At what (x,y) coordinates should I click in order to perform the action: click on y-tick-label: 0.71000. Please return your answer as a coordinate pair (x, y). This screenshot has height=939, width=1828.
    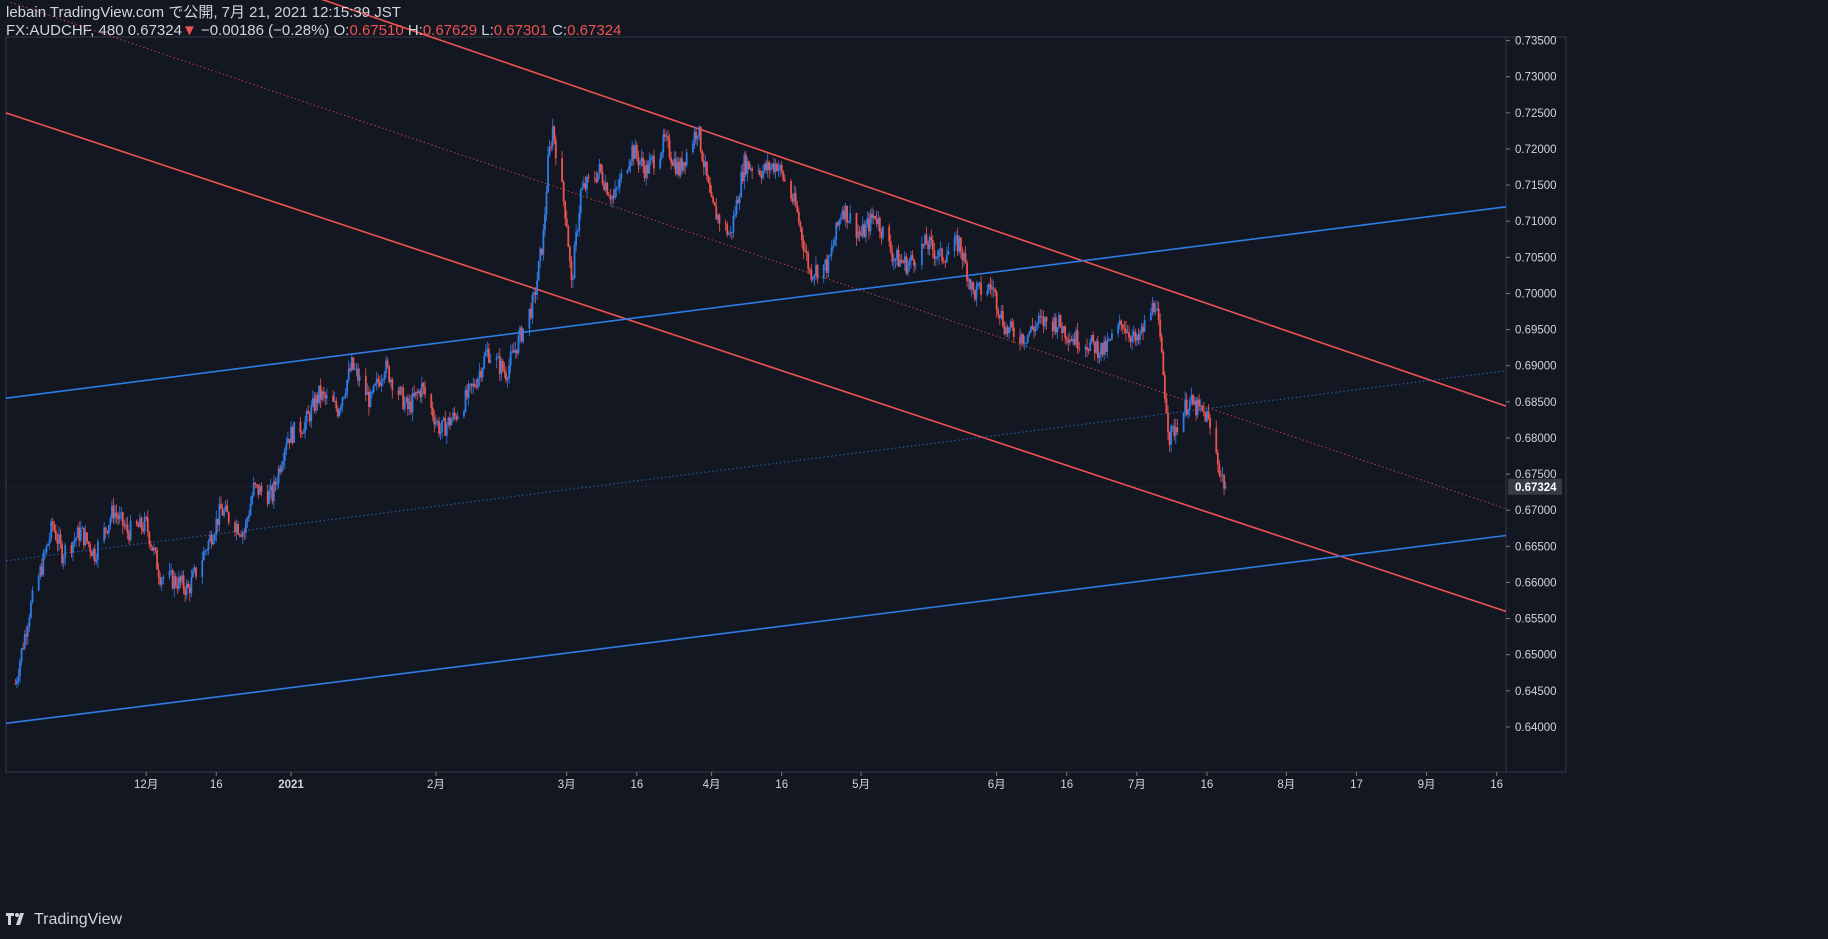
    Looking at the image, I should click on (1536, 222).